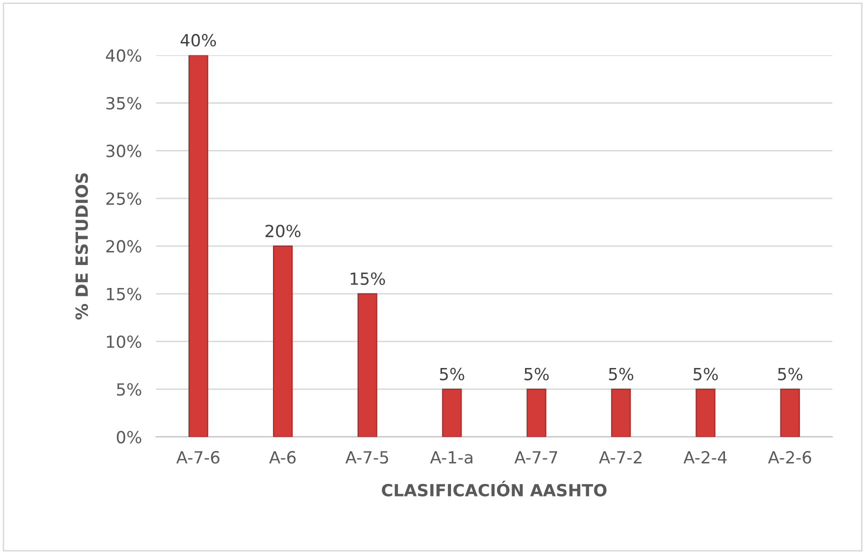 Image resolution: width=867 pixels, height=553 pixels. I want to click on x-tick-label: A-7-7, so click(536, 457).